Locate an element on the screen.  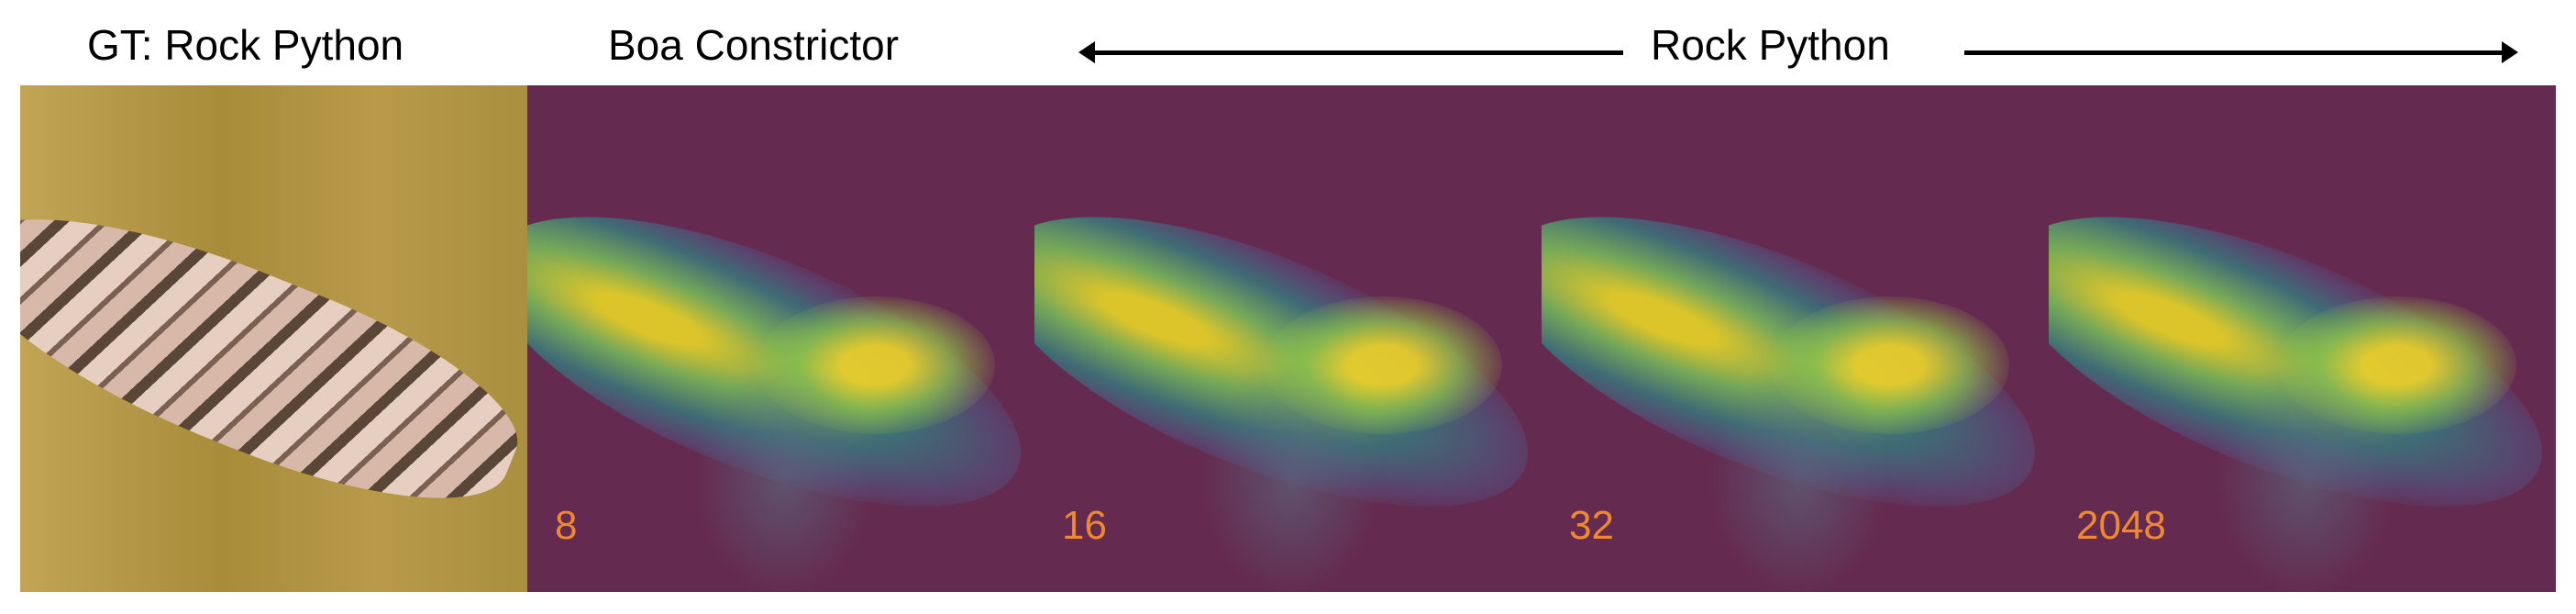
snake-image is located at coordinates (273, 355).